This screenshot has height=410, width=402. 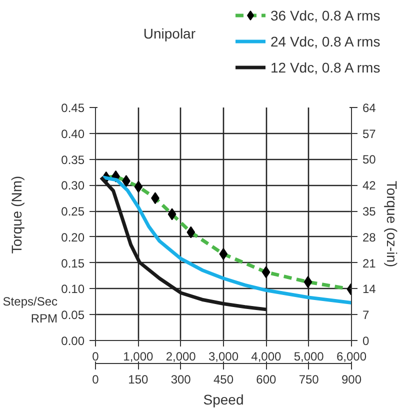 I want to click on y-tick-label: 0.40, so click(x=73, y=133).